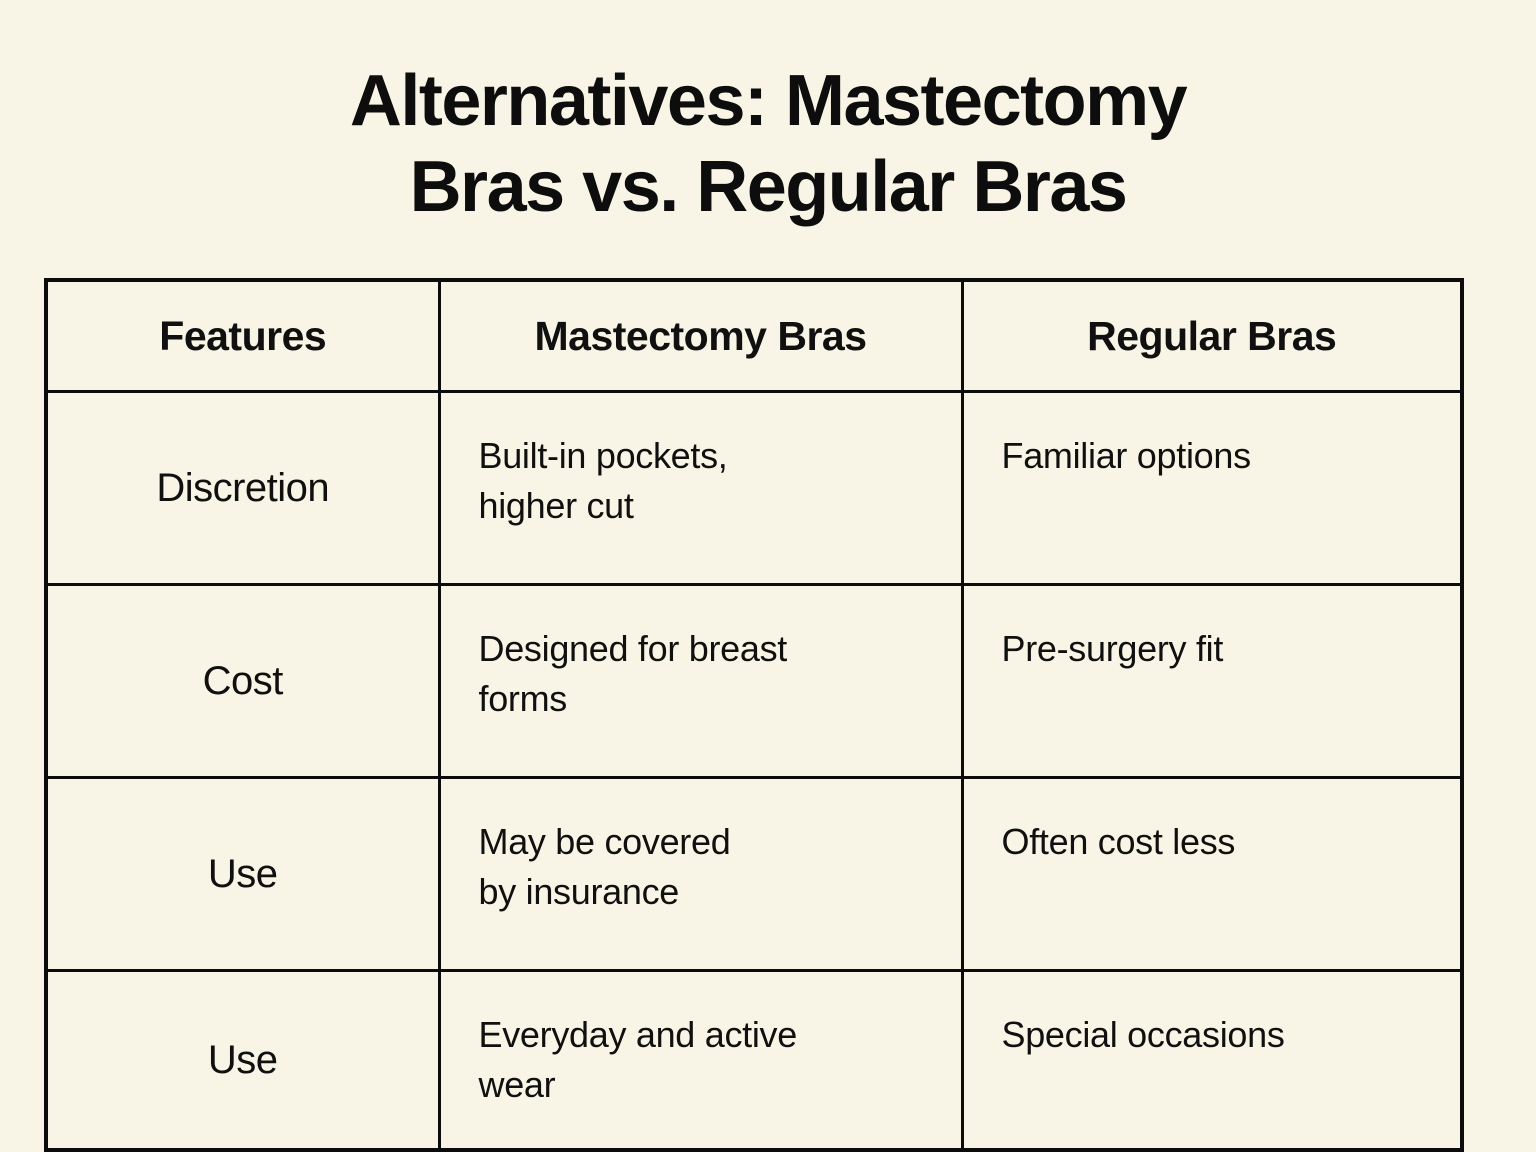 The image size is (1536, 1152). Describe the element at coordinates (1212, 1060) in the screenshot. I see `regular-cell: Special occasions` at that location.